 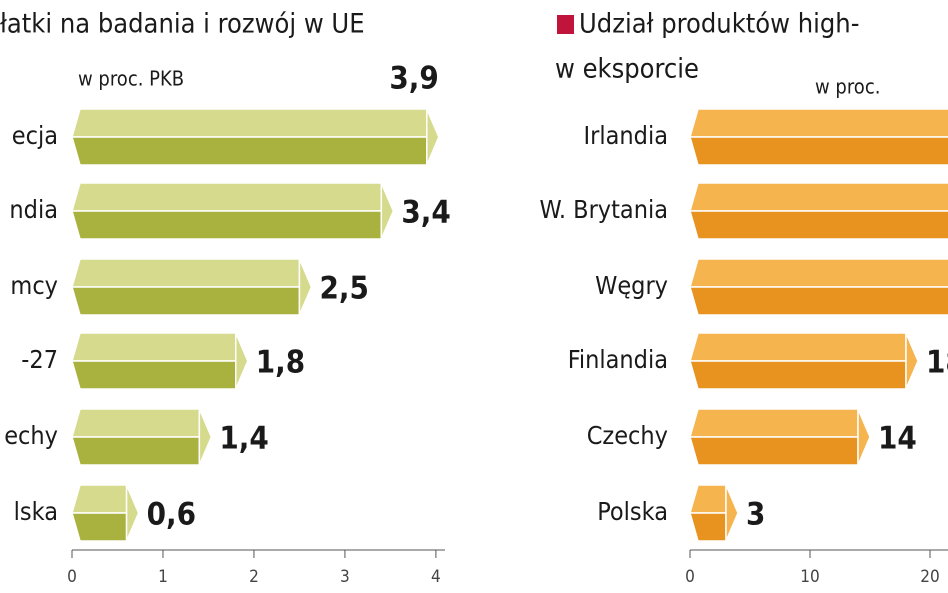 I want to click on category-label: Czechy, so click(x=627, y=435).